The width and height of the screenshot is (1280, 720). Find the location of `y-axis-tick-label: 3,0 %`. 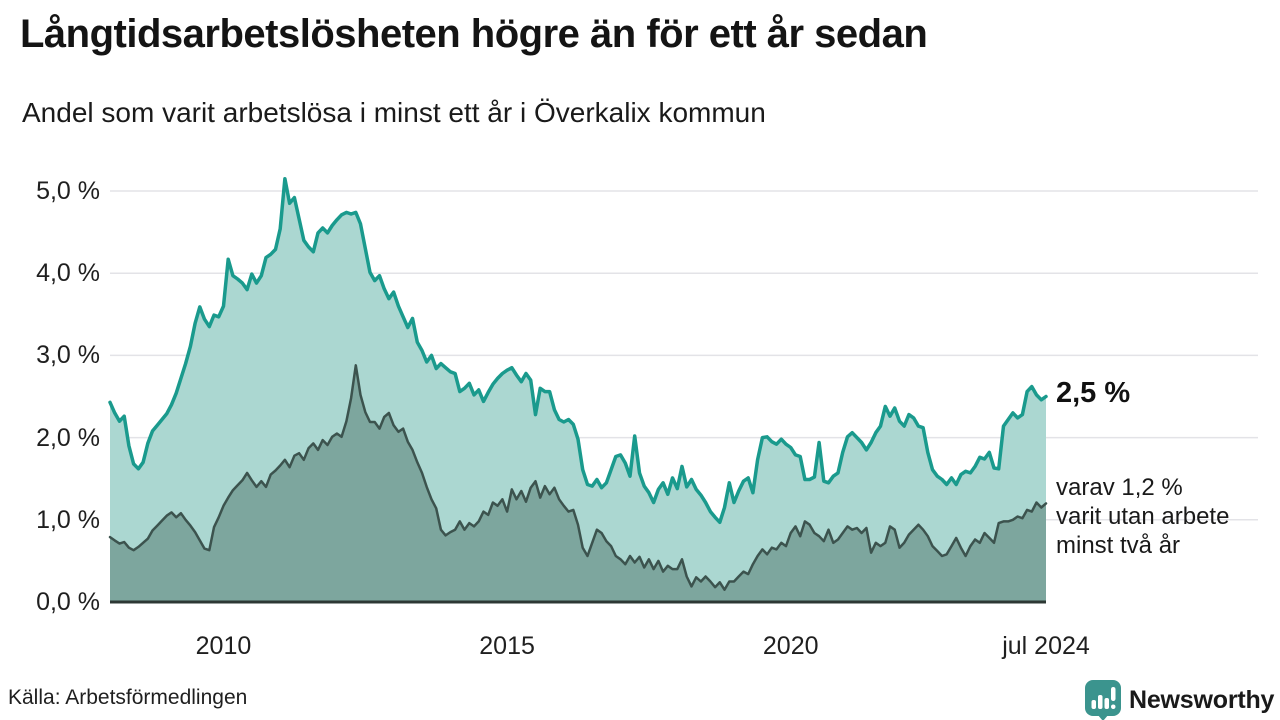

y-axis-tick-label: 3,0 % is located at coordinates (68, 355).